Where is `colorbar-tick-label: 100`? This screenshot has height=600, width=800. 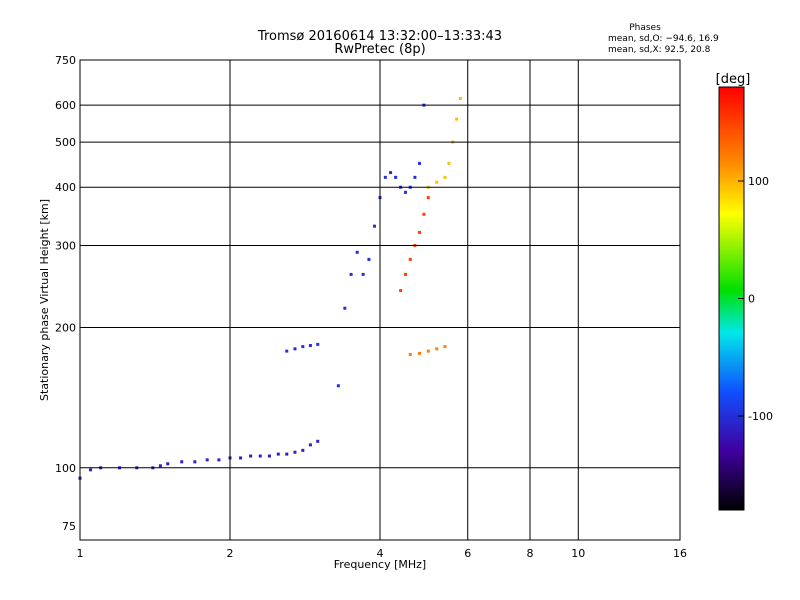
colorbar-tick-label: 100 is located at coordinates (758, 181).